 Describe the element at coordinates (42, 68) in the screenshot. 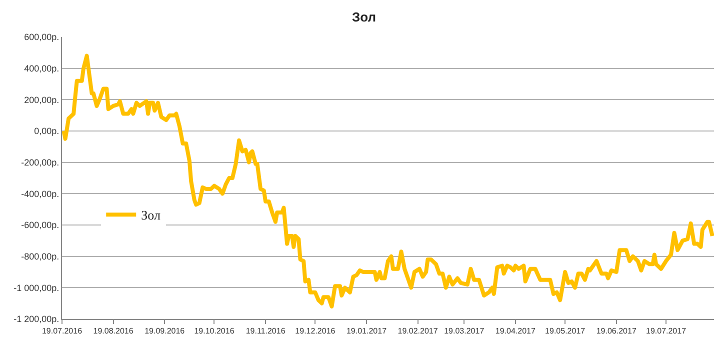

I see `y-tick-label: 400,00р.` at that location.